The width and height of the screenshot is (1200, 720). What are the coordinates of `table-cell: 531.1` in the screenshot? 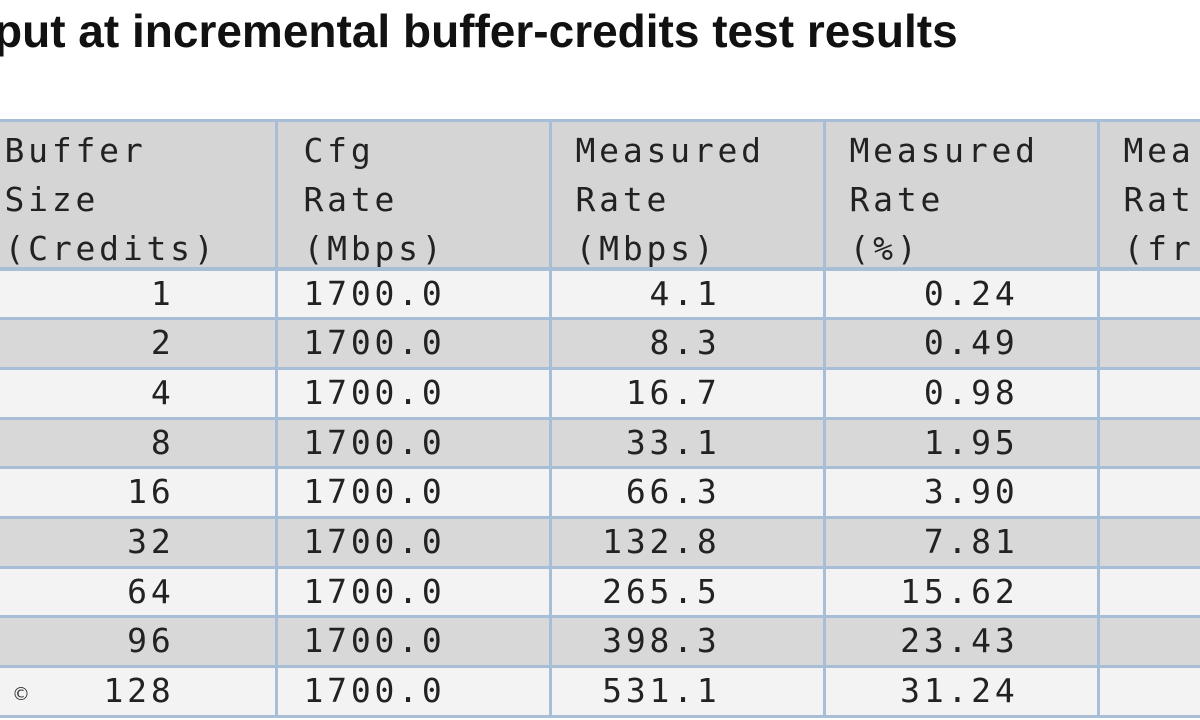 It's located at (687, 691).